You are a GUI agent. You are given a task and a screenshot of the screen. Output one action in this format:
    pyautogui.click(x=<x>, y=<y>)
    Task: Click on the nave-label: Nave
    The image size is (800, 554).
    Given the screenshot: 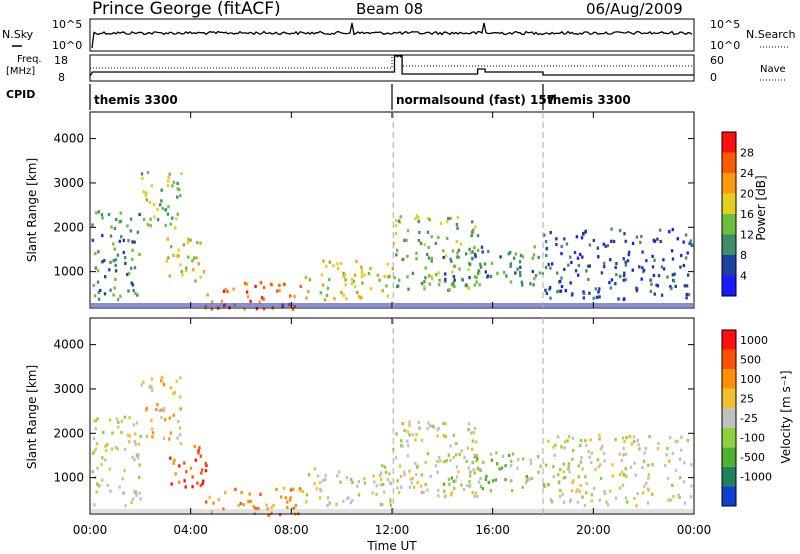 What is the action you would take?
    pyautogui.click(x=773, y=69)
    